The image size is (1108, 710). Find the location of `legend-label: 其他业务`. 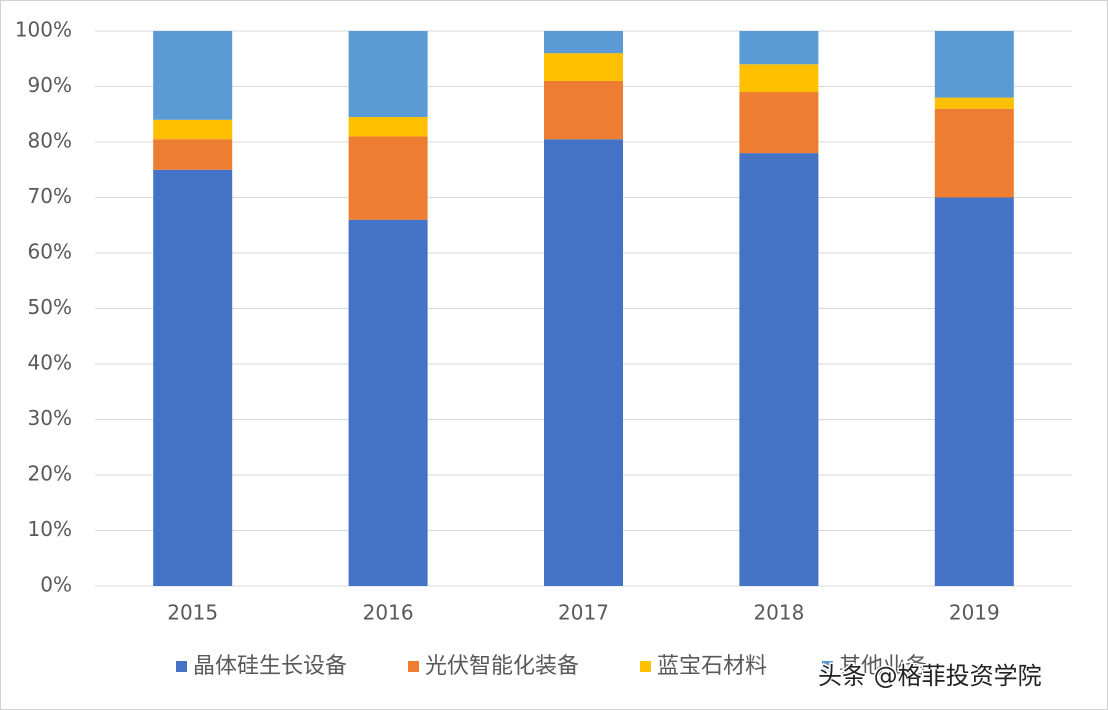

legend-label: 其他业务 is located at coordinates (883, 666).